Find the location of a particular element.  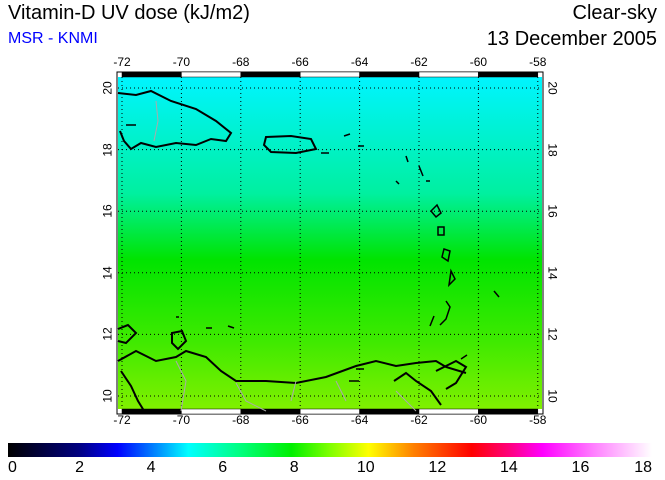

colorbar-label: 6 is located at coordinates (223, 467).